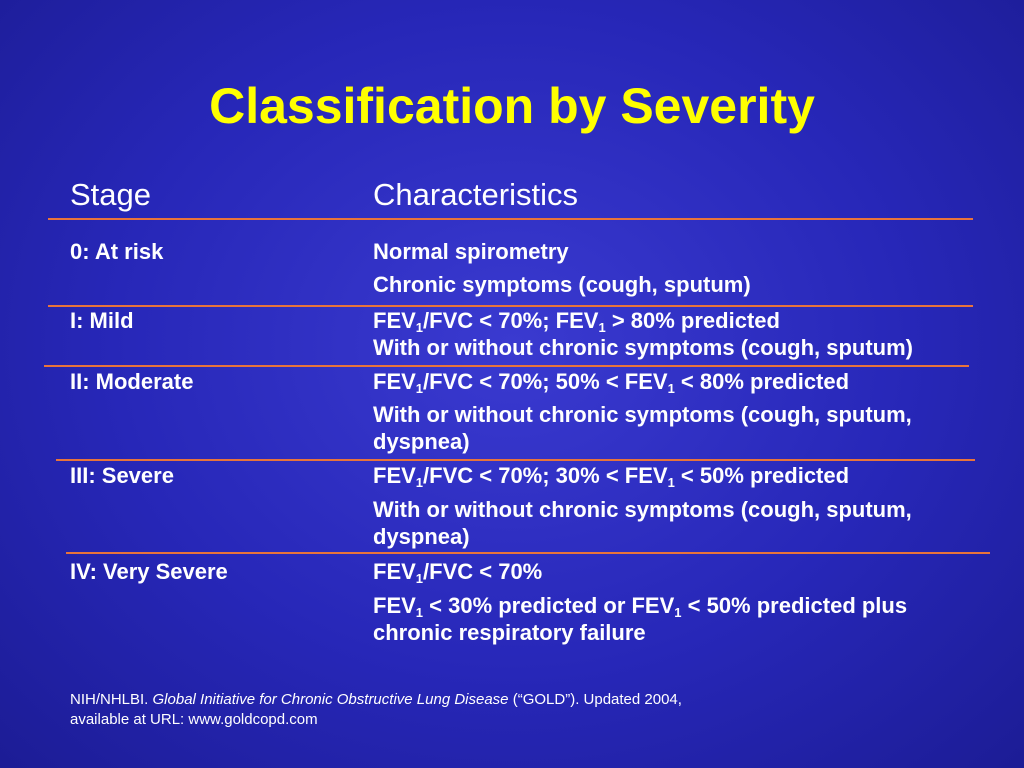  Describe the element at coordinates (122, 475) in the screenshot. I see `stage-3-label: III: Severe` at that location.